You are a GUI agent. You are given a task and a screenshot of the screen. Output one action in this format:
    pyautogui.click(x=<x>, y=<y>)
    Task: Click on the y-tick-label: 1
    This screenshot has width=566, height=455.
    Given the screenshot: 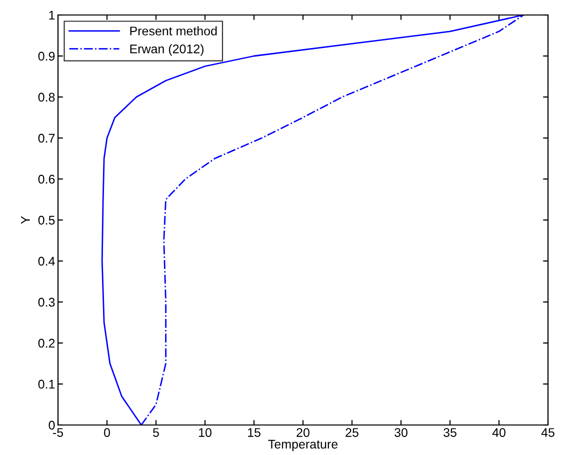 What is the action you would take?
    pyautogui.click(x=52, y=15)
    